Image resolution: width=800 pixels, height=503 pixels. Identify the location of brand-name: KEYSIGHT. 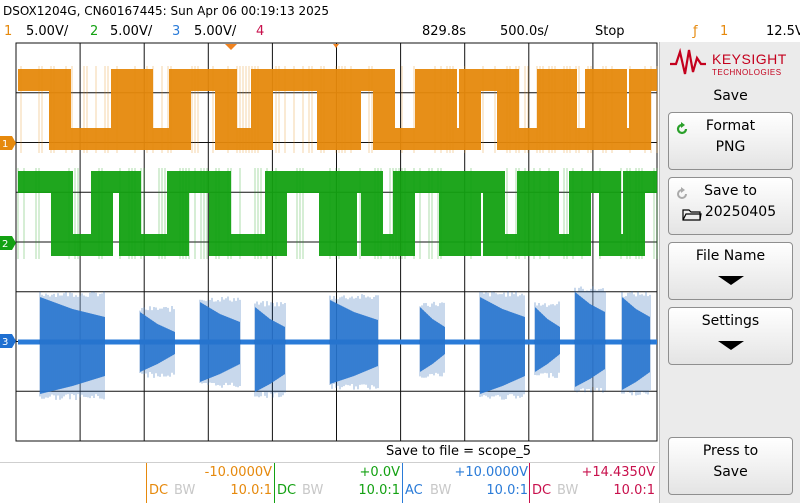
(749, 59).